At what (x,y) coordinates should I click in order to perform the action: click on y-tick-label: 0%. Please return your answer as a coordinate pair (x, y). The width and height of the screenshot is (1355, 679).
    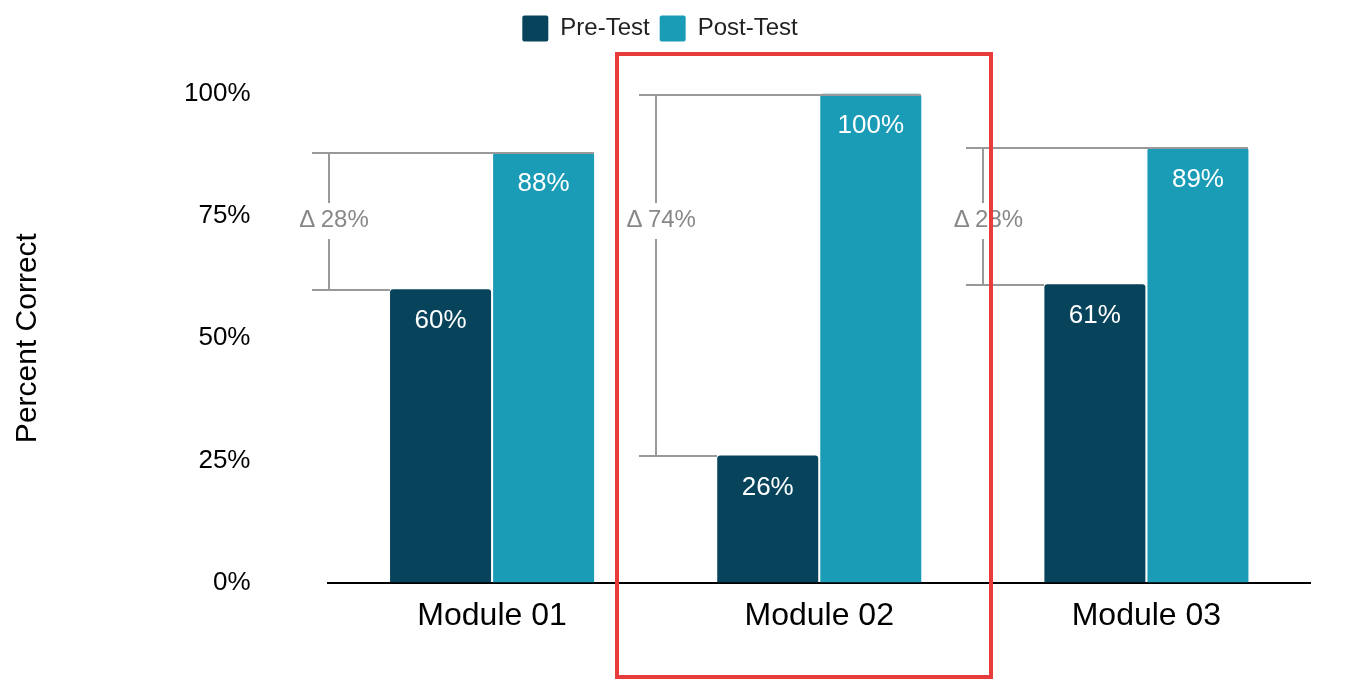
    Looking at the image, I should click on (231, 580).